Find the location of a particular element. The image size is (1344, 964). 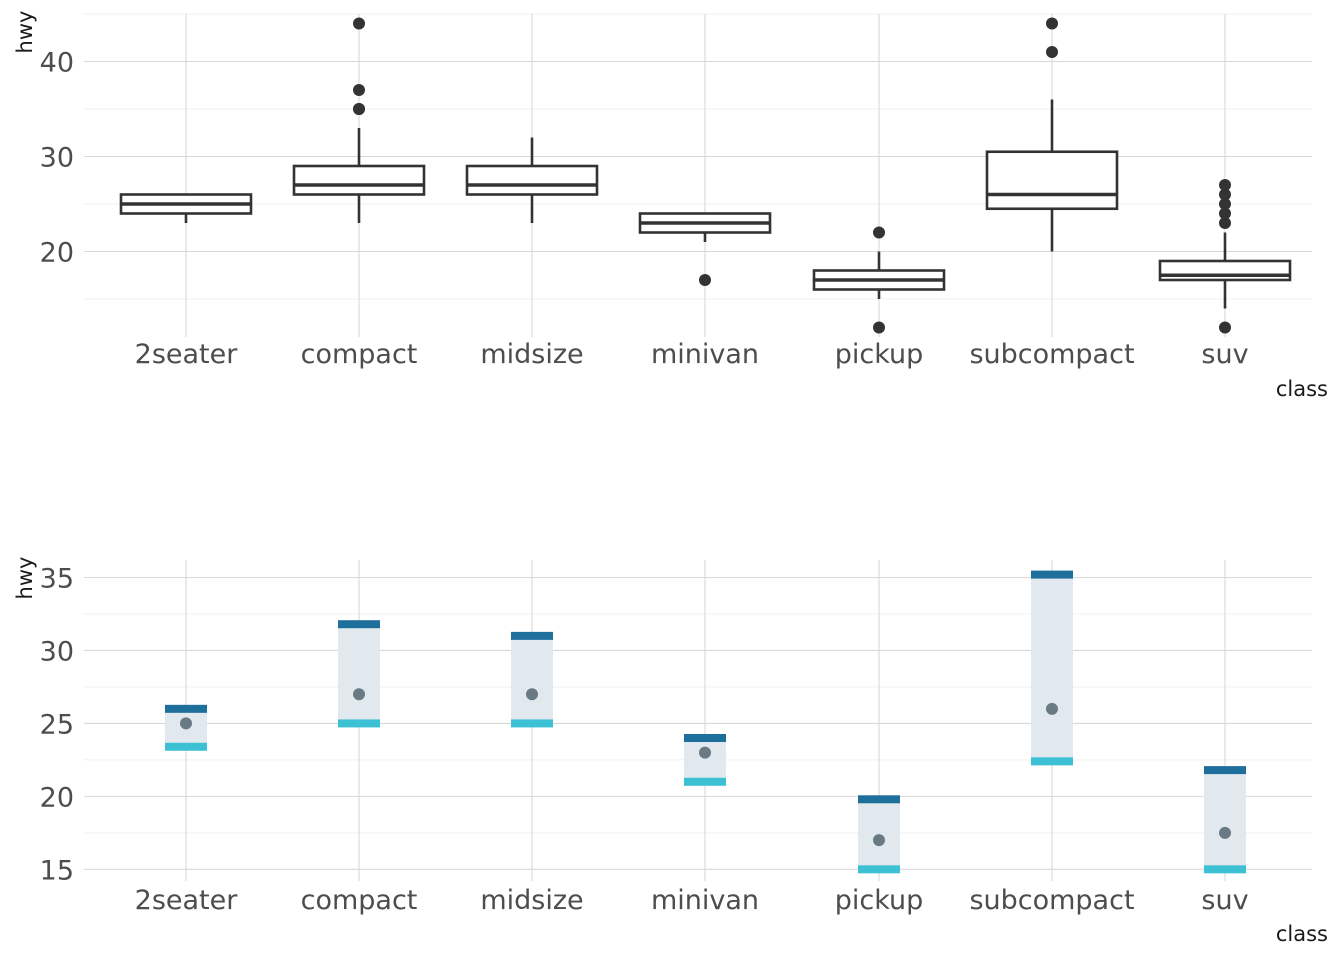

y-tick-label: 15 is located at coordinates (57, 870).